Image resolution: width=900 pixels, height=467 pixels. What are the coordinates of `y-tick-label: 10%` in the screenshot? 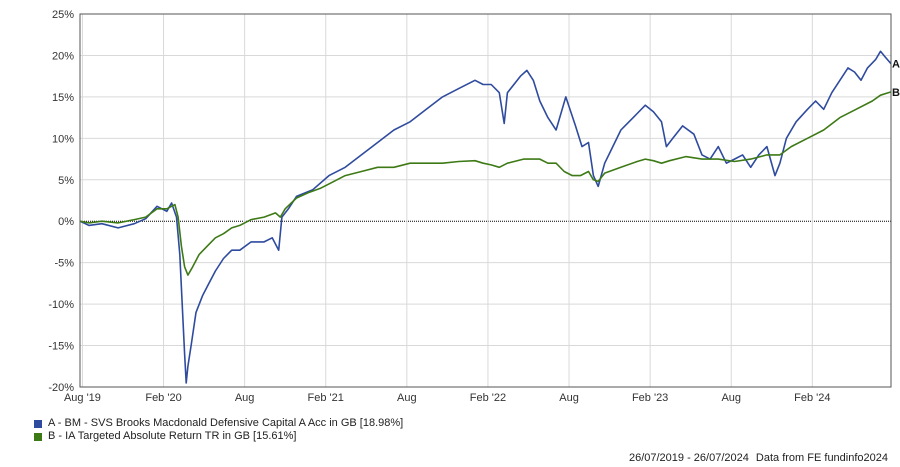 It's located at (63, 139).